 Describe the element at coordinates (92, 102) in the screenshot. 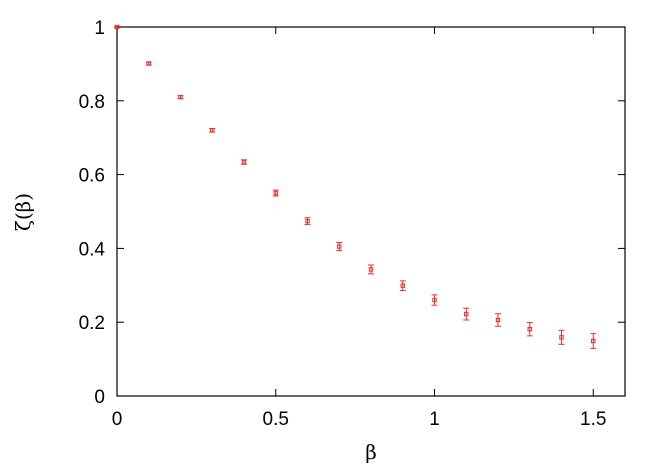

I see `y-tick-label: 0.8` at that location.